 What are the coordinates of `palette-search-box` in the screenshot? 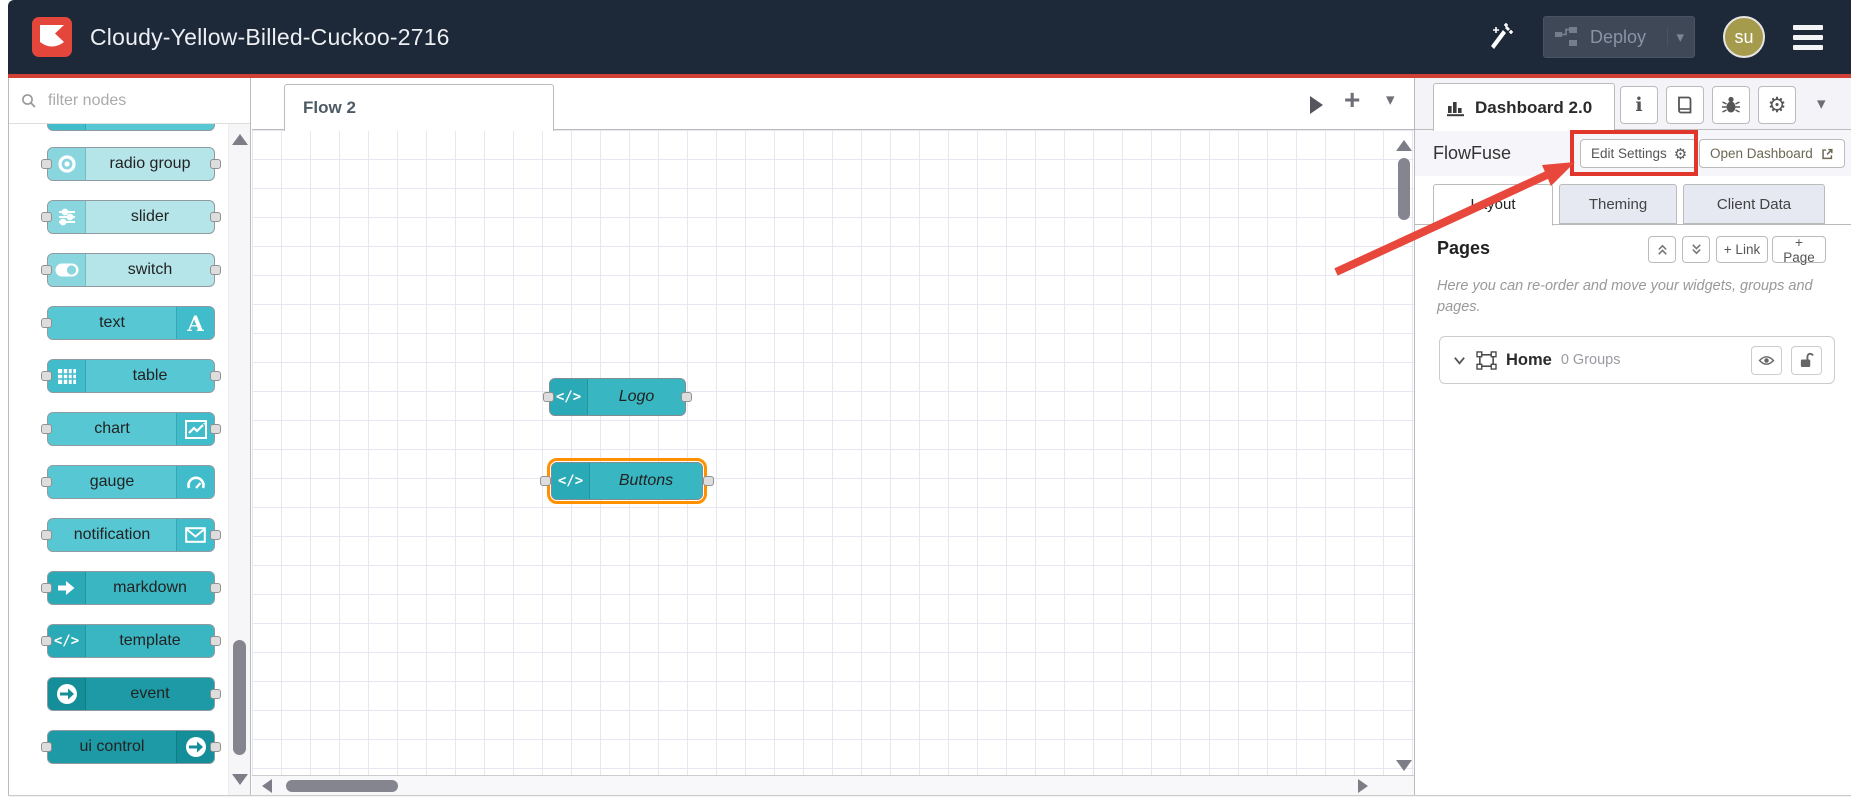 It's located at (129, 101).